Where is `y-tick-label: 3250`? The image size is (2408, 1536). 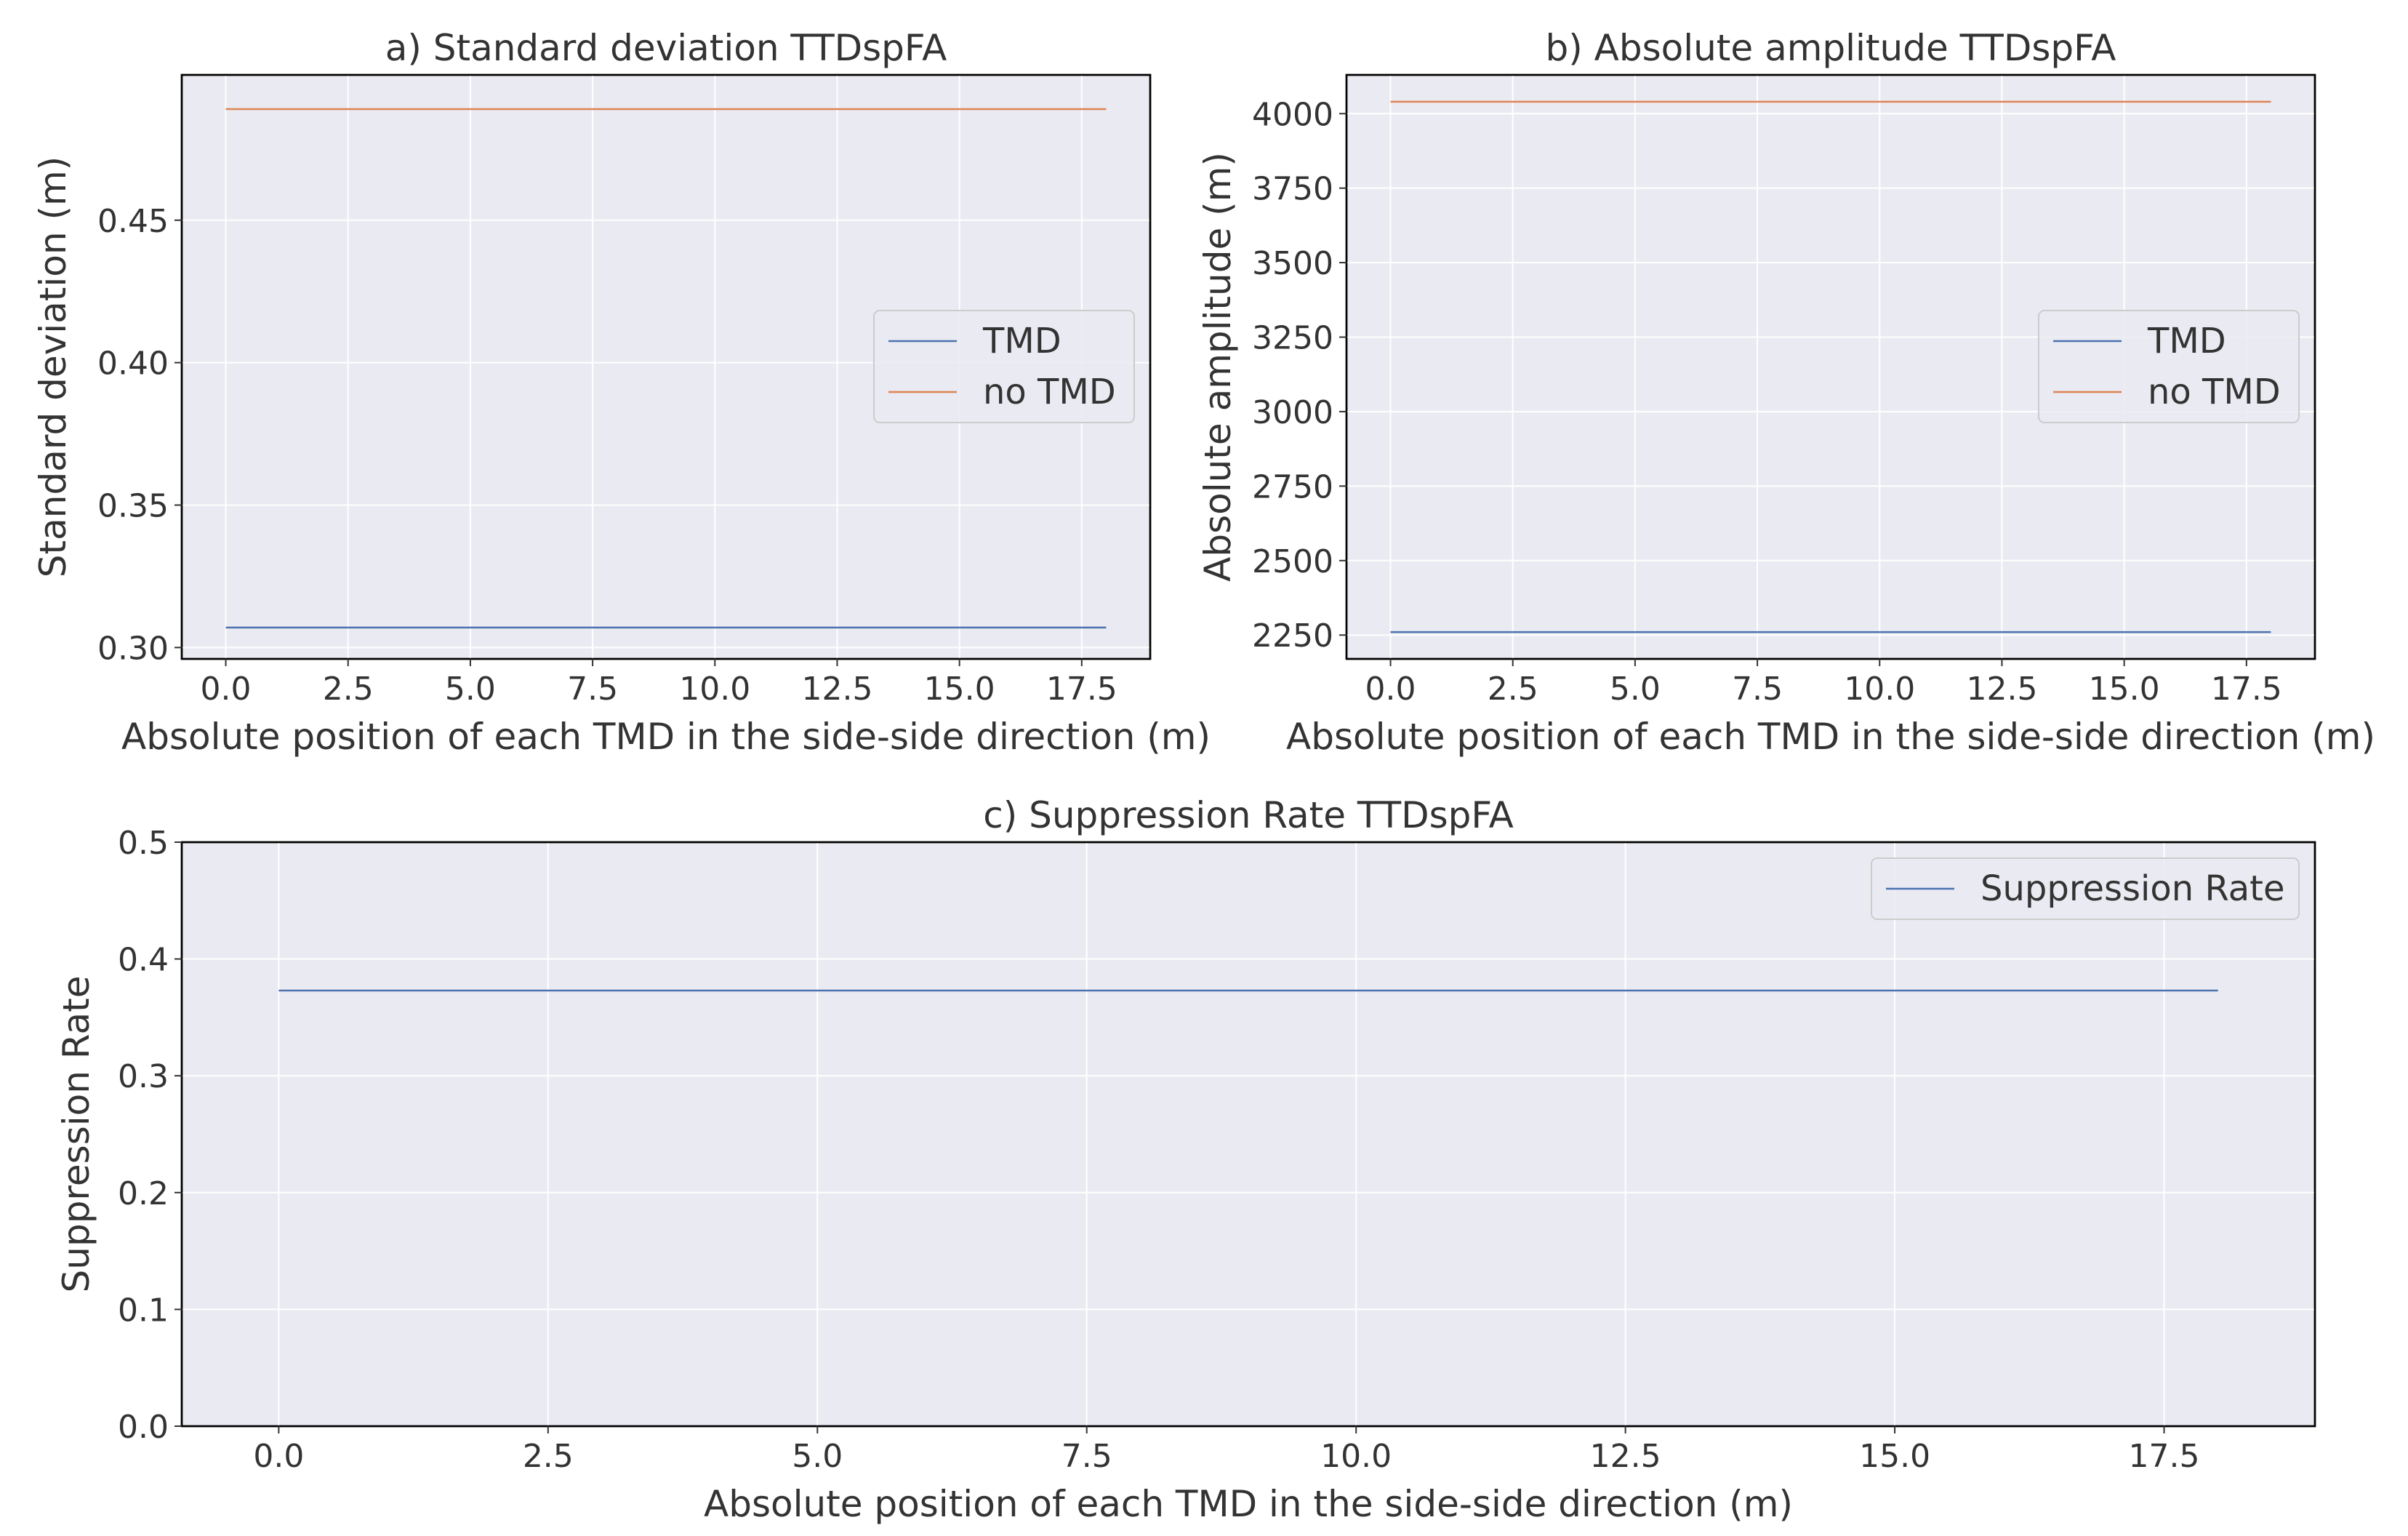
y-tick-label: 3250 is located at coordinates (1292, 338).